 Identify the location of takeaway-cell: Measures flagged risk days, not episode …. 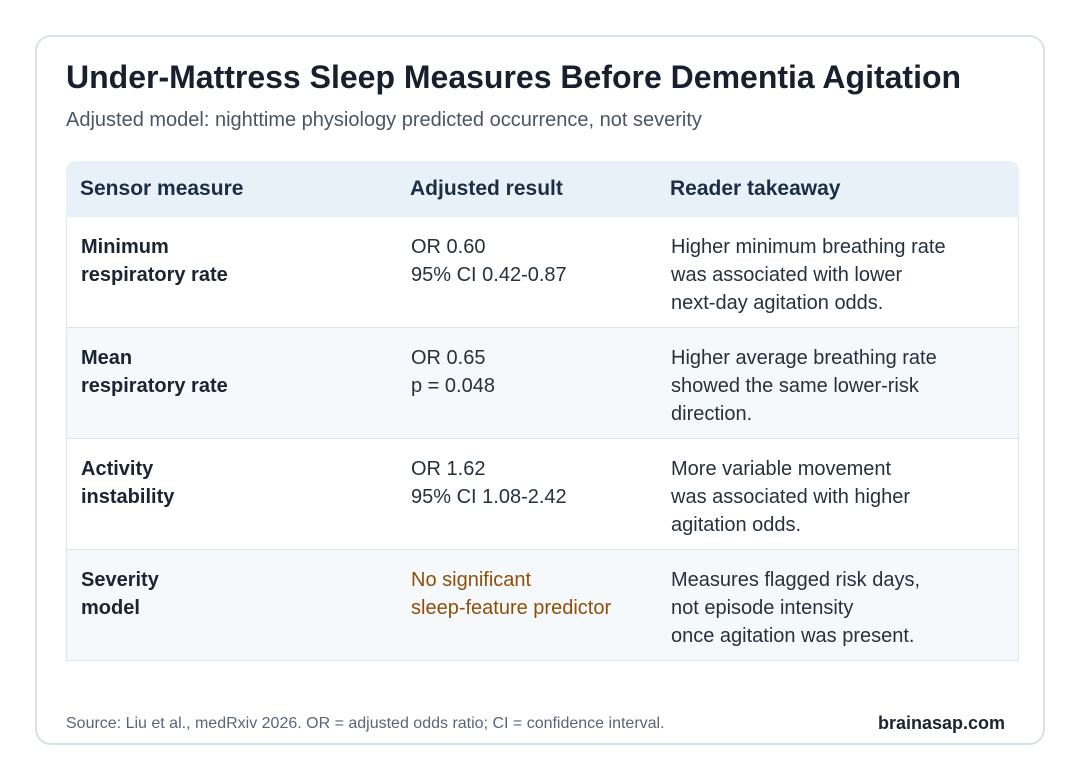
(796, 608).